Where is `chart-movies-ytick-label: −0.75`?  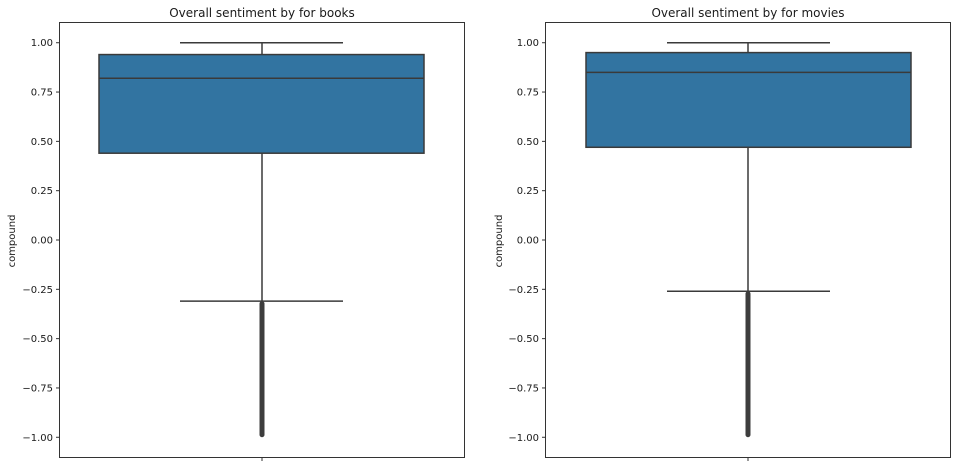
chart-movies-ytick-label: −0.75 is located at coordinates (523, 388).